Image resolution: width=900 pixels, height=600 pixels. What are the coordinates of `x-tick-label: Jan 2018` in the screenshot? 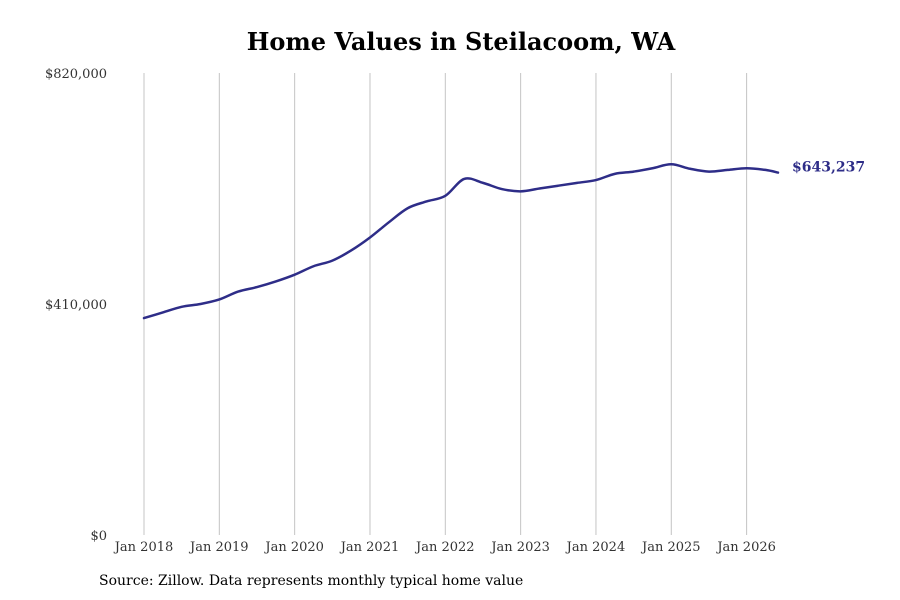 It's located at (143, 547).